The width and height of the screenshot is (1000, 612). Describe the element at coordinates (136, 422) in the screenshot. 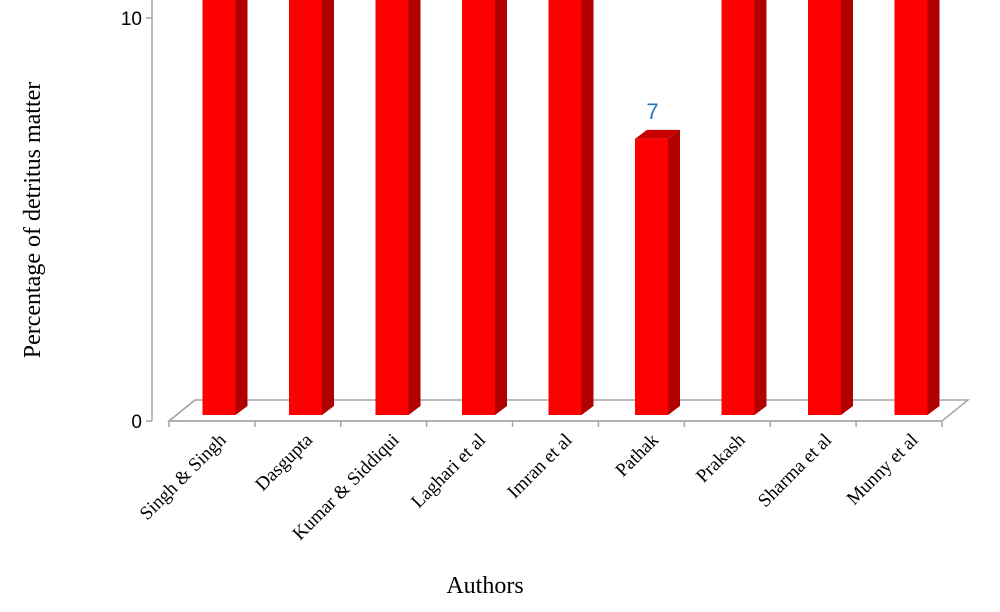

I see `y-tick-label: 0` at that location.